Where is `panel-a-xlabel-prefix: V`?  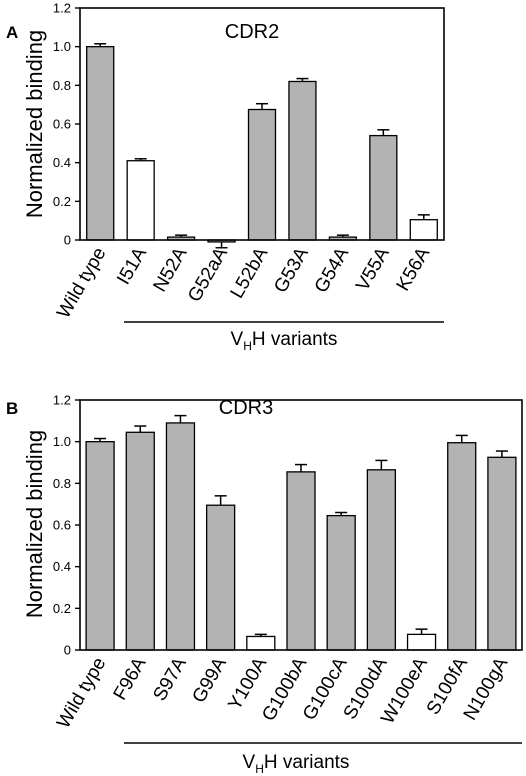 panel-a-xlabel-prefix: V is located at coordinates (237, 339).